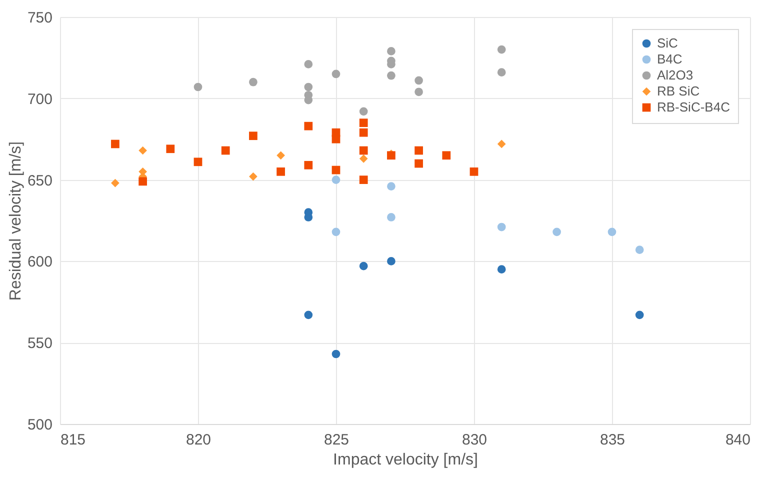 Image resolution: width=758 pixels, height=485 pixels. Describe the element at coordinates (693, 107) in the screenshot. I see `legend-label: RB-SiC-B4C` at that location.